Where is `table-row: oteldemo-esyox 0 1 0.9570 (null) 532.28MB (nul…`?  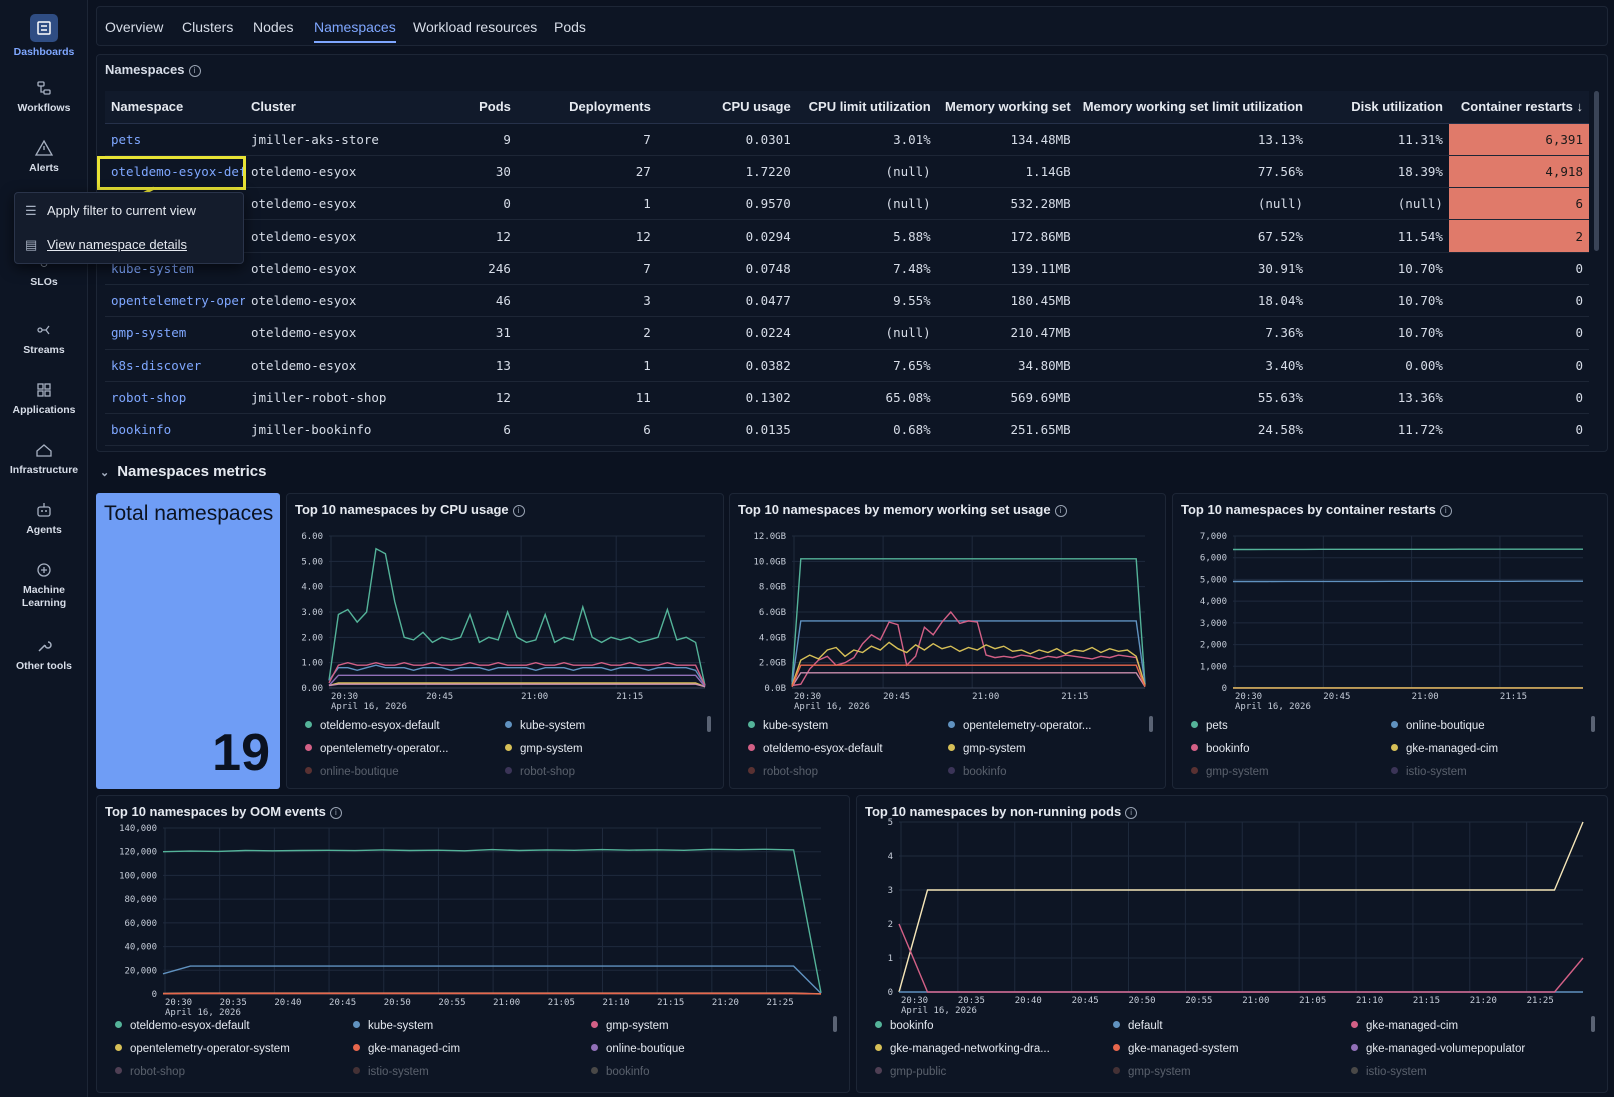
table-row: oteldemo-esyox 0 1 0.9570 (null) 532.28MB (nul… is located at coordinates (847, 204).